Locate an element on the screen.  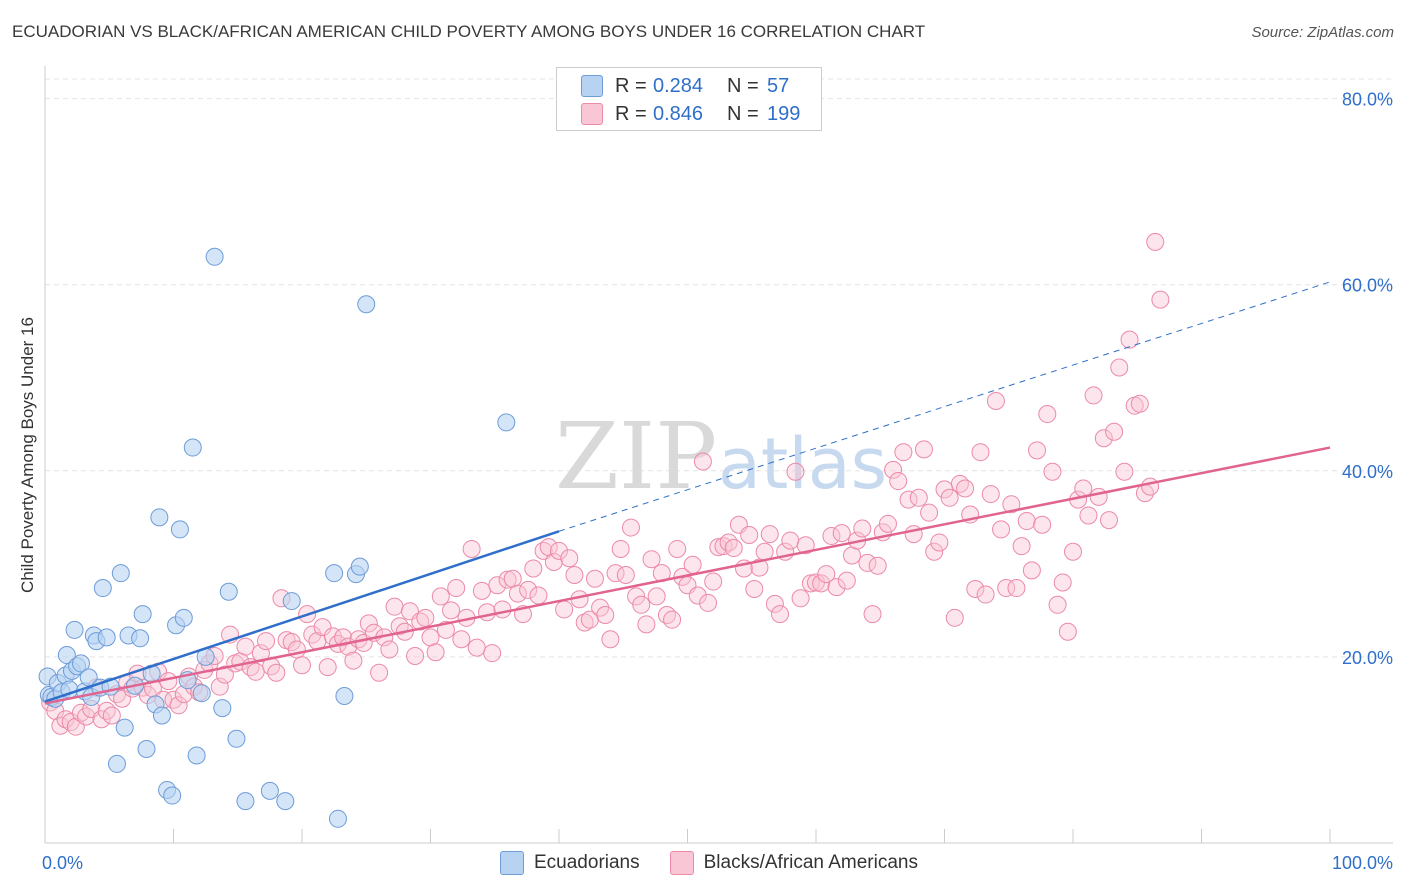
watermark: ZIP atlas is located at coordinates (721, 456).